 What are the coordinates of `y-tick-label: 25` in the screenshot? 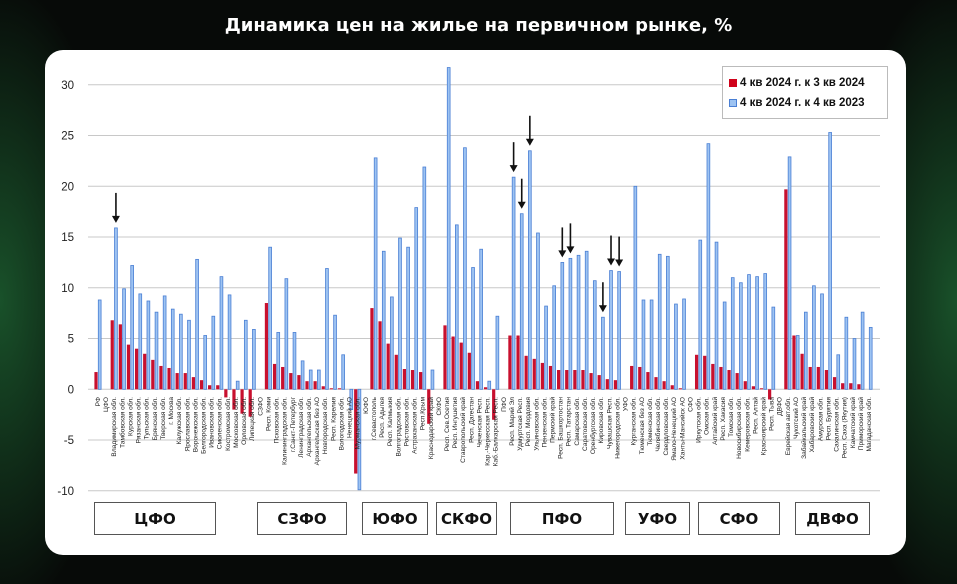 It's located at (67, 137).